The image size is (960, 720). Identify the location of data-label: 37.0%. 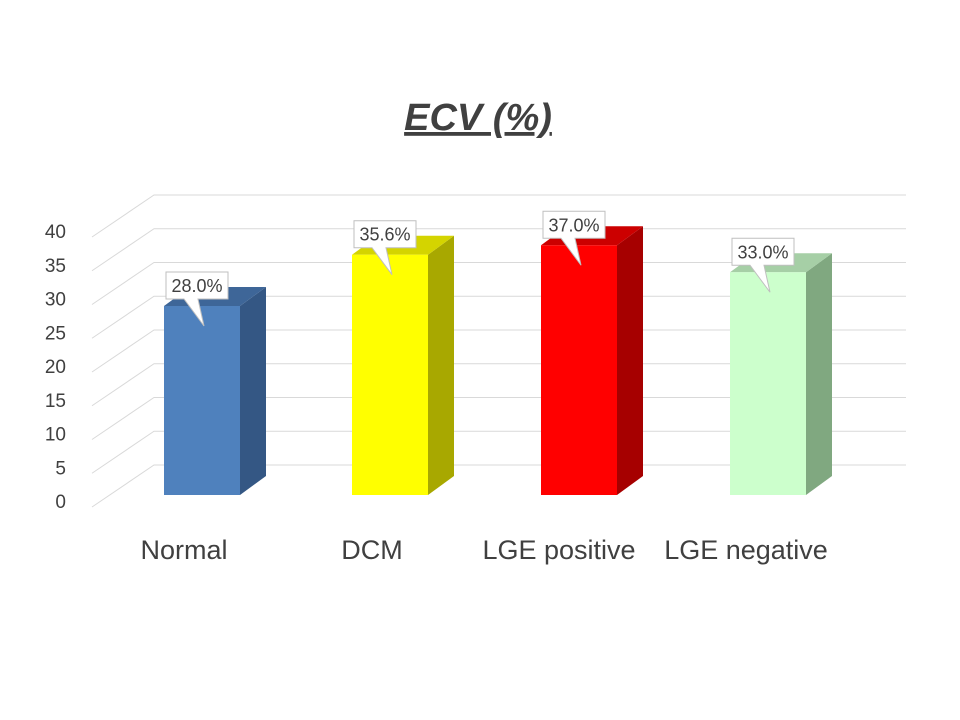
(574, 238).